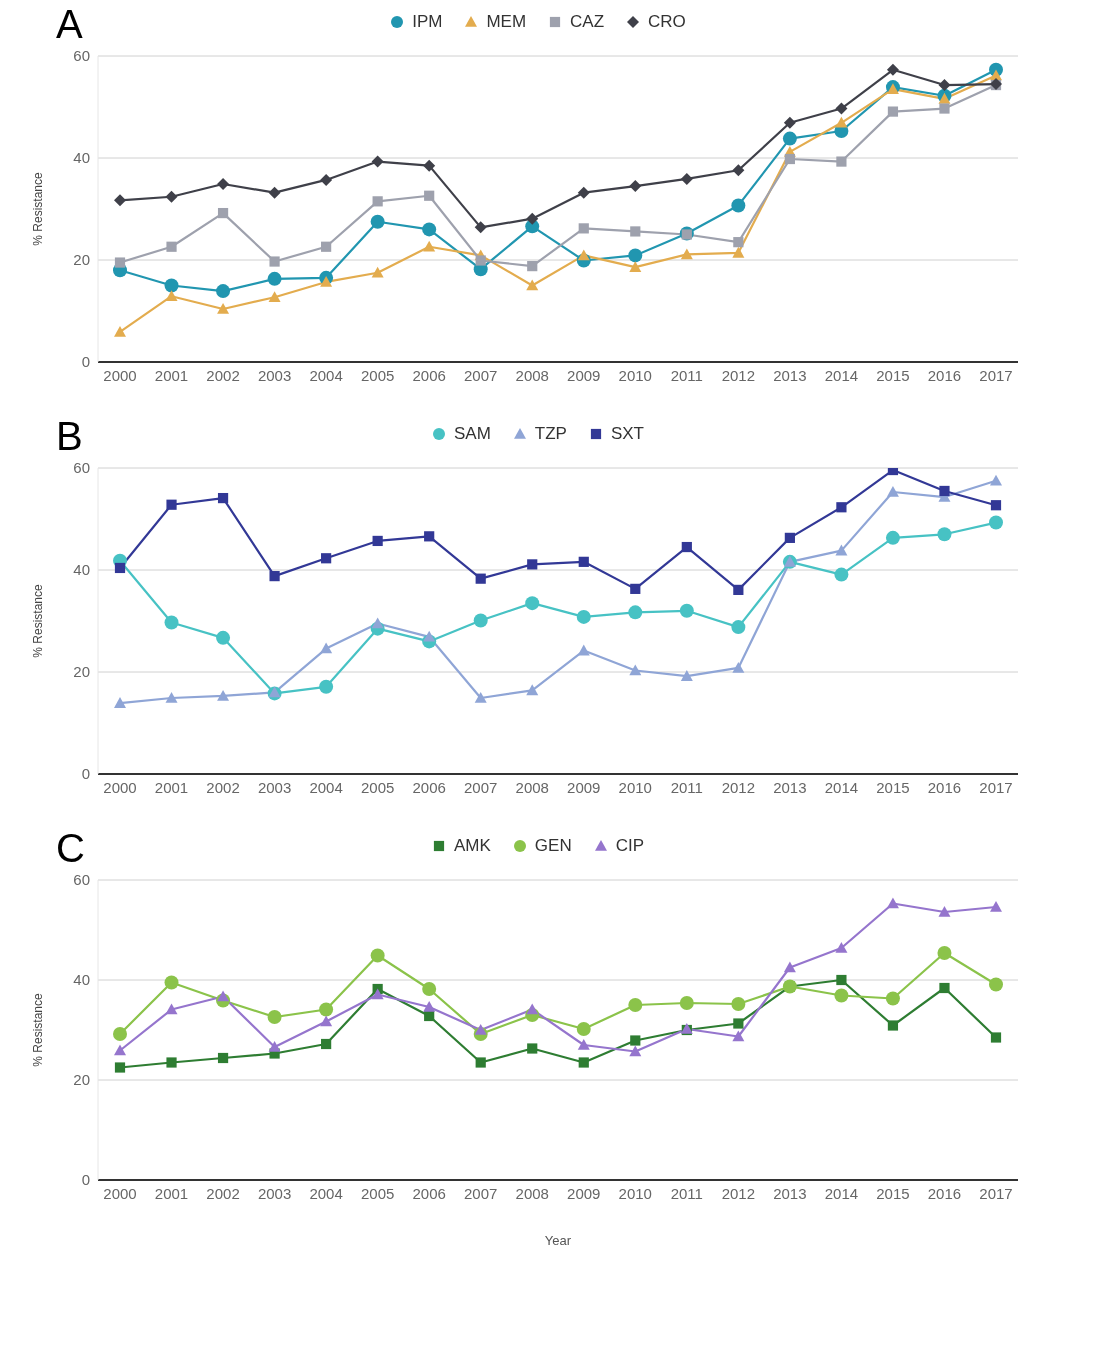 This screenshot has width=1095, height=1345. What do you see at coordinates (587, 22) in the screenshot?
I see `legend-label: CAZ` at bounding box center [587, 22].